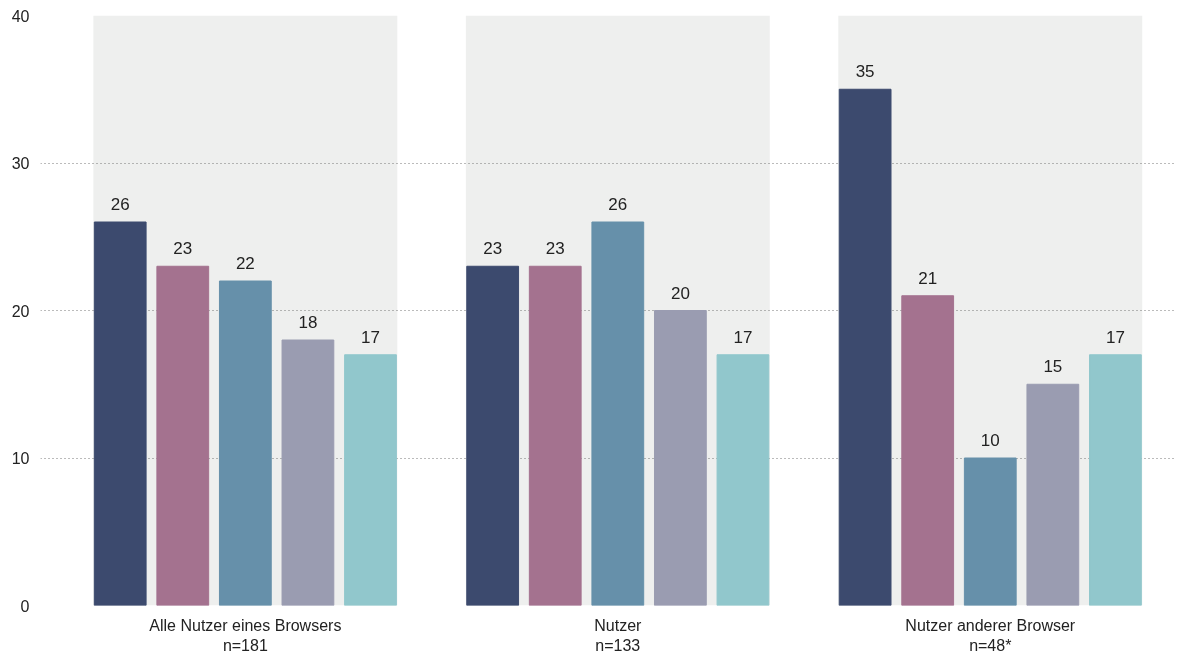 The height and width of the screenshot is (656, 1186). I want to click on data-label: 21, so click(928, 278).